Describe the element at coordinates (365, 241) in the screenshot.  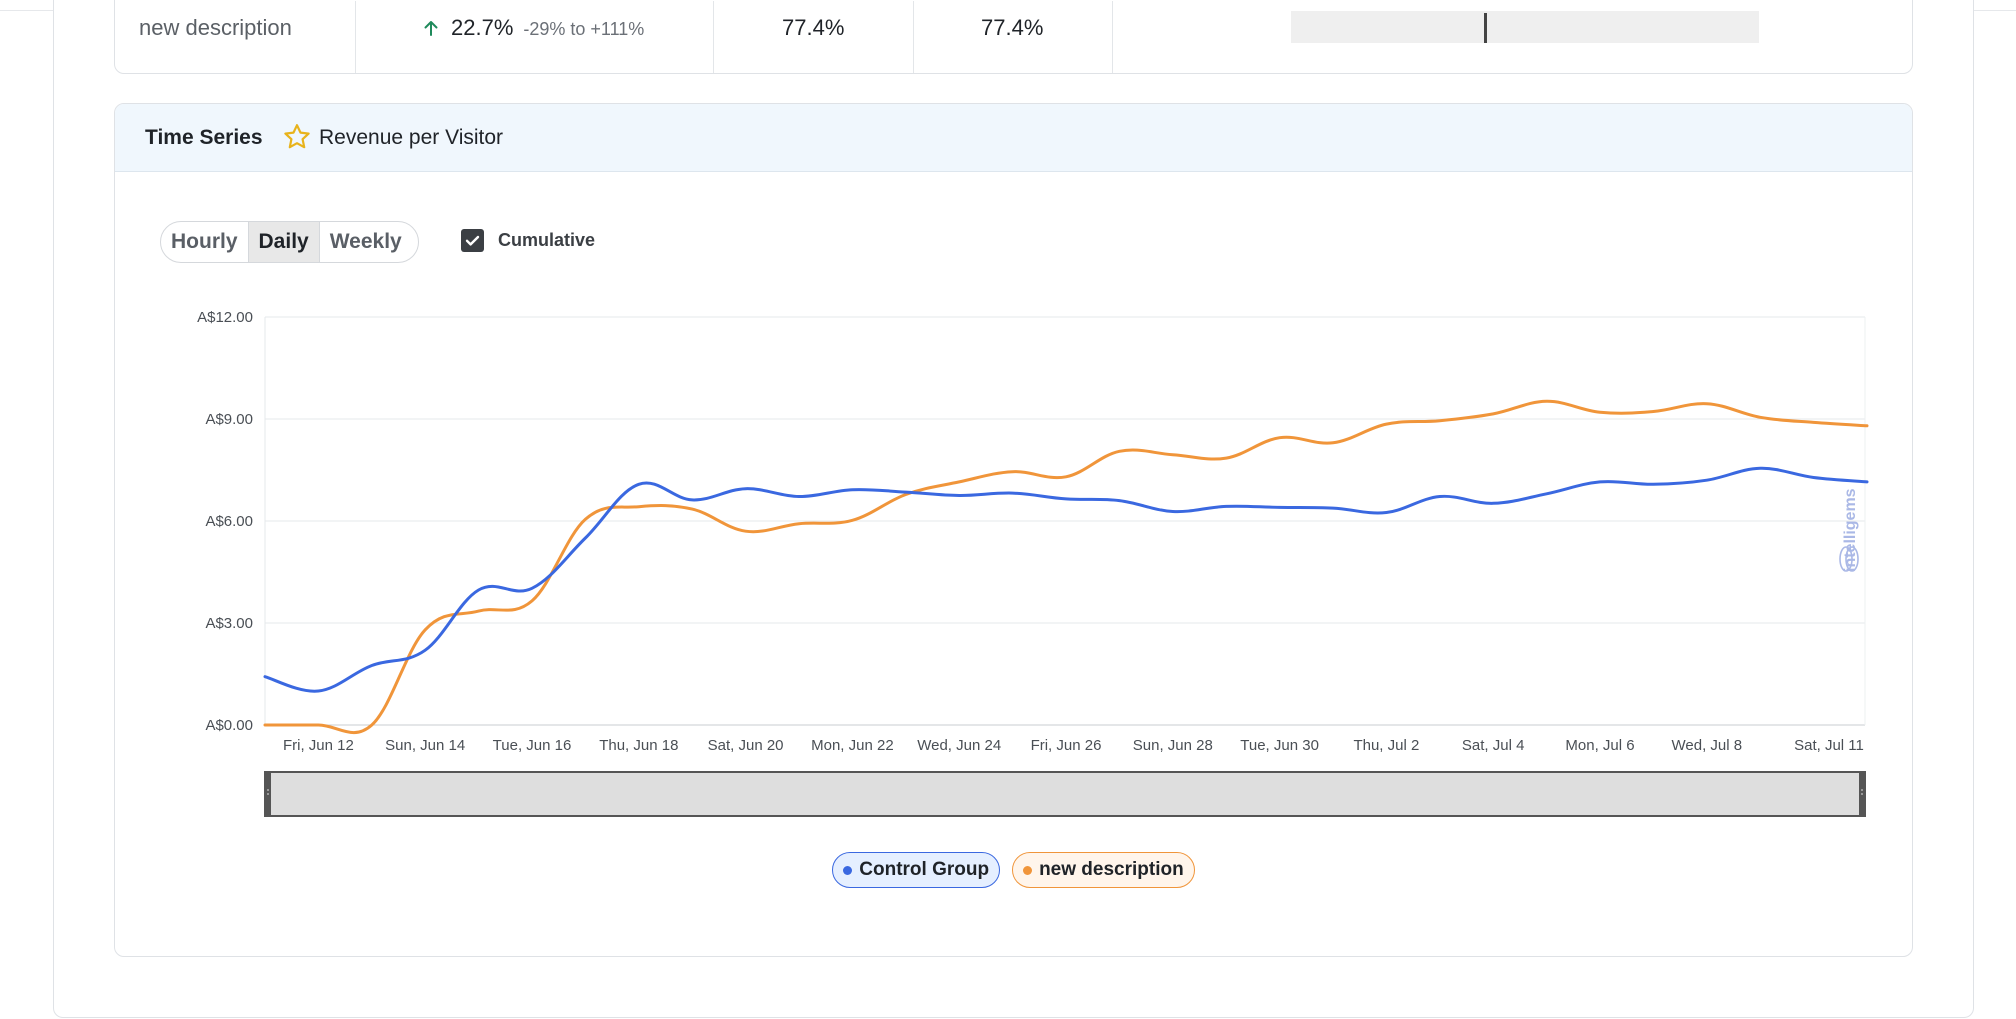
I see `granularity-weekly-button: Weekly` at that location.